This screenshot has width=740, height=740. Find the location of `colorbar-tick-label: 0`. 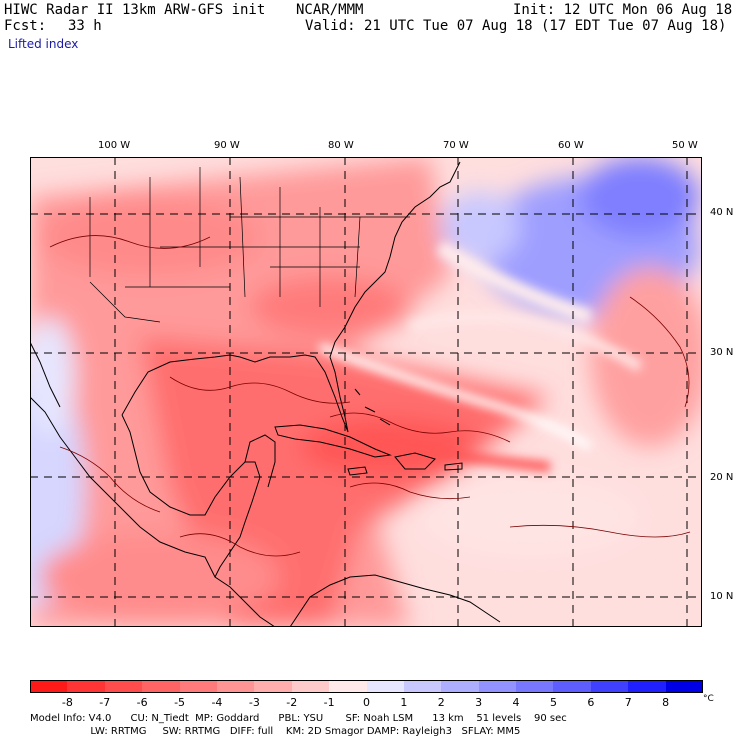

colorbar-tick-label: 0 is located at coordinates (366, 702).